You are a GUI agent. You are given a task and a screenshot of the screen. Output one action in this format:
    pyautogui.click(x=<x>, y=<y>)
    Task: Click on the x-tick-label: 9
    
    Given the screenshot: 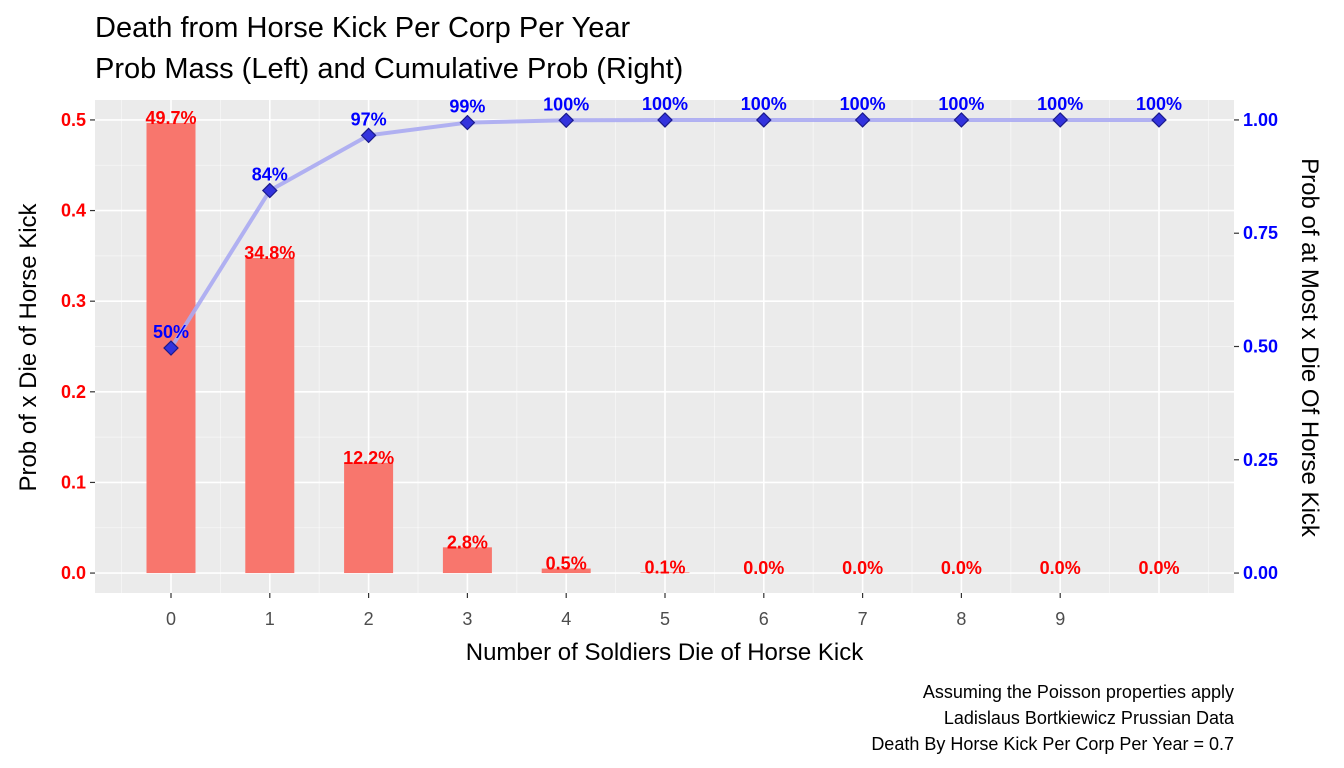 What is the action you would take?
    pyautogui.click(x=1060, y=619)
    